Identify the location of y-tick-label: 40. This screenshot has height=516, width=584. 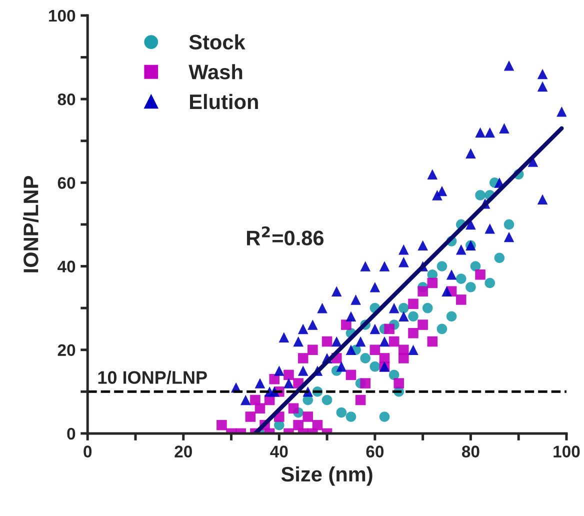
(67, 266).